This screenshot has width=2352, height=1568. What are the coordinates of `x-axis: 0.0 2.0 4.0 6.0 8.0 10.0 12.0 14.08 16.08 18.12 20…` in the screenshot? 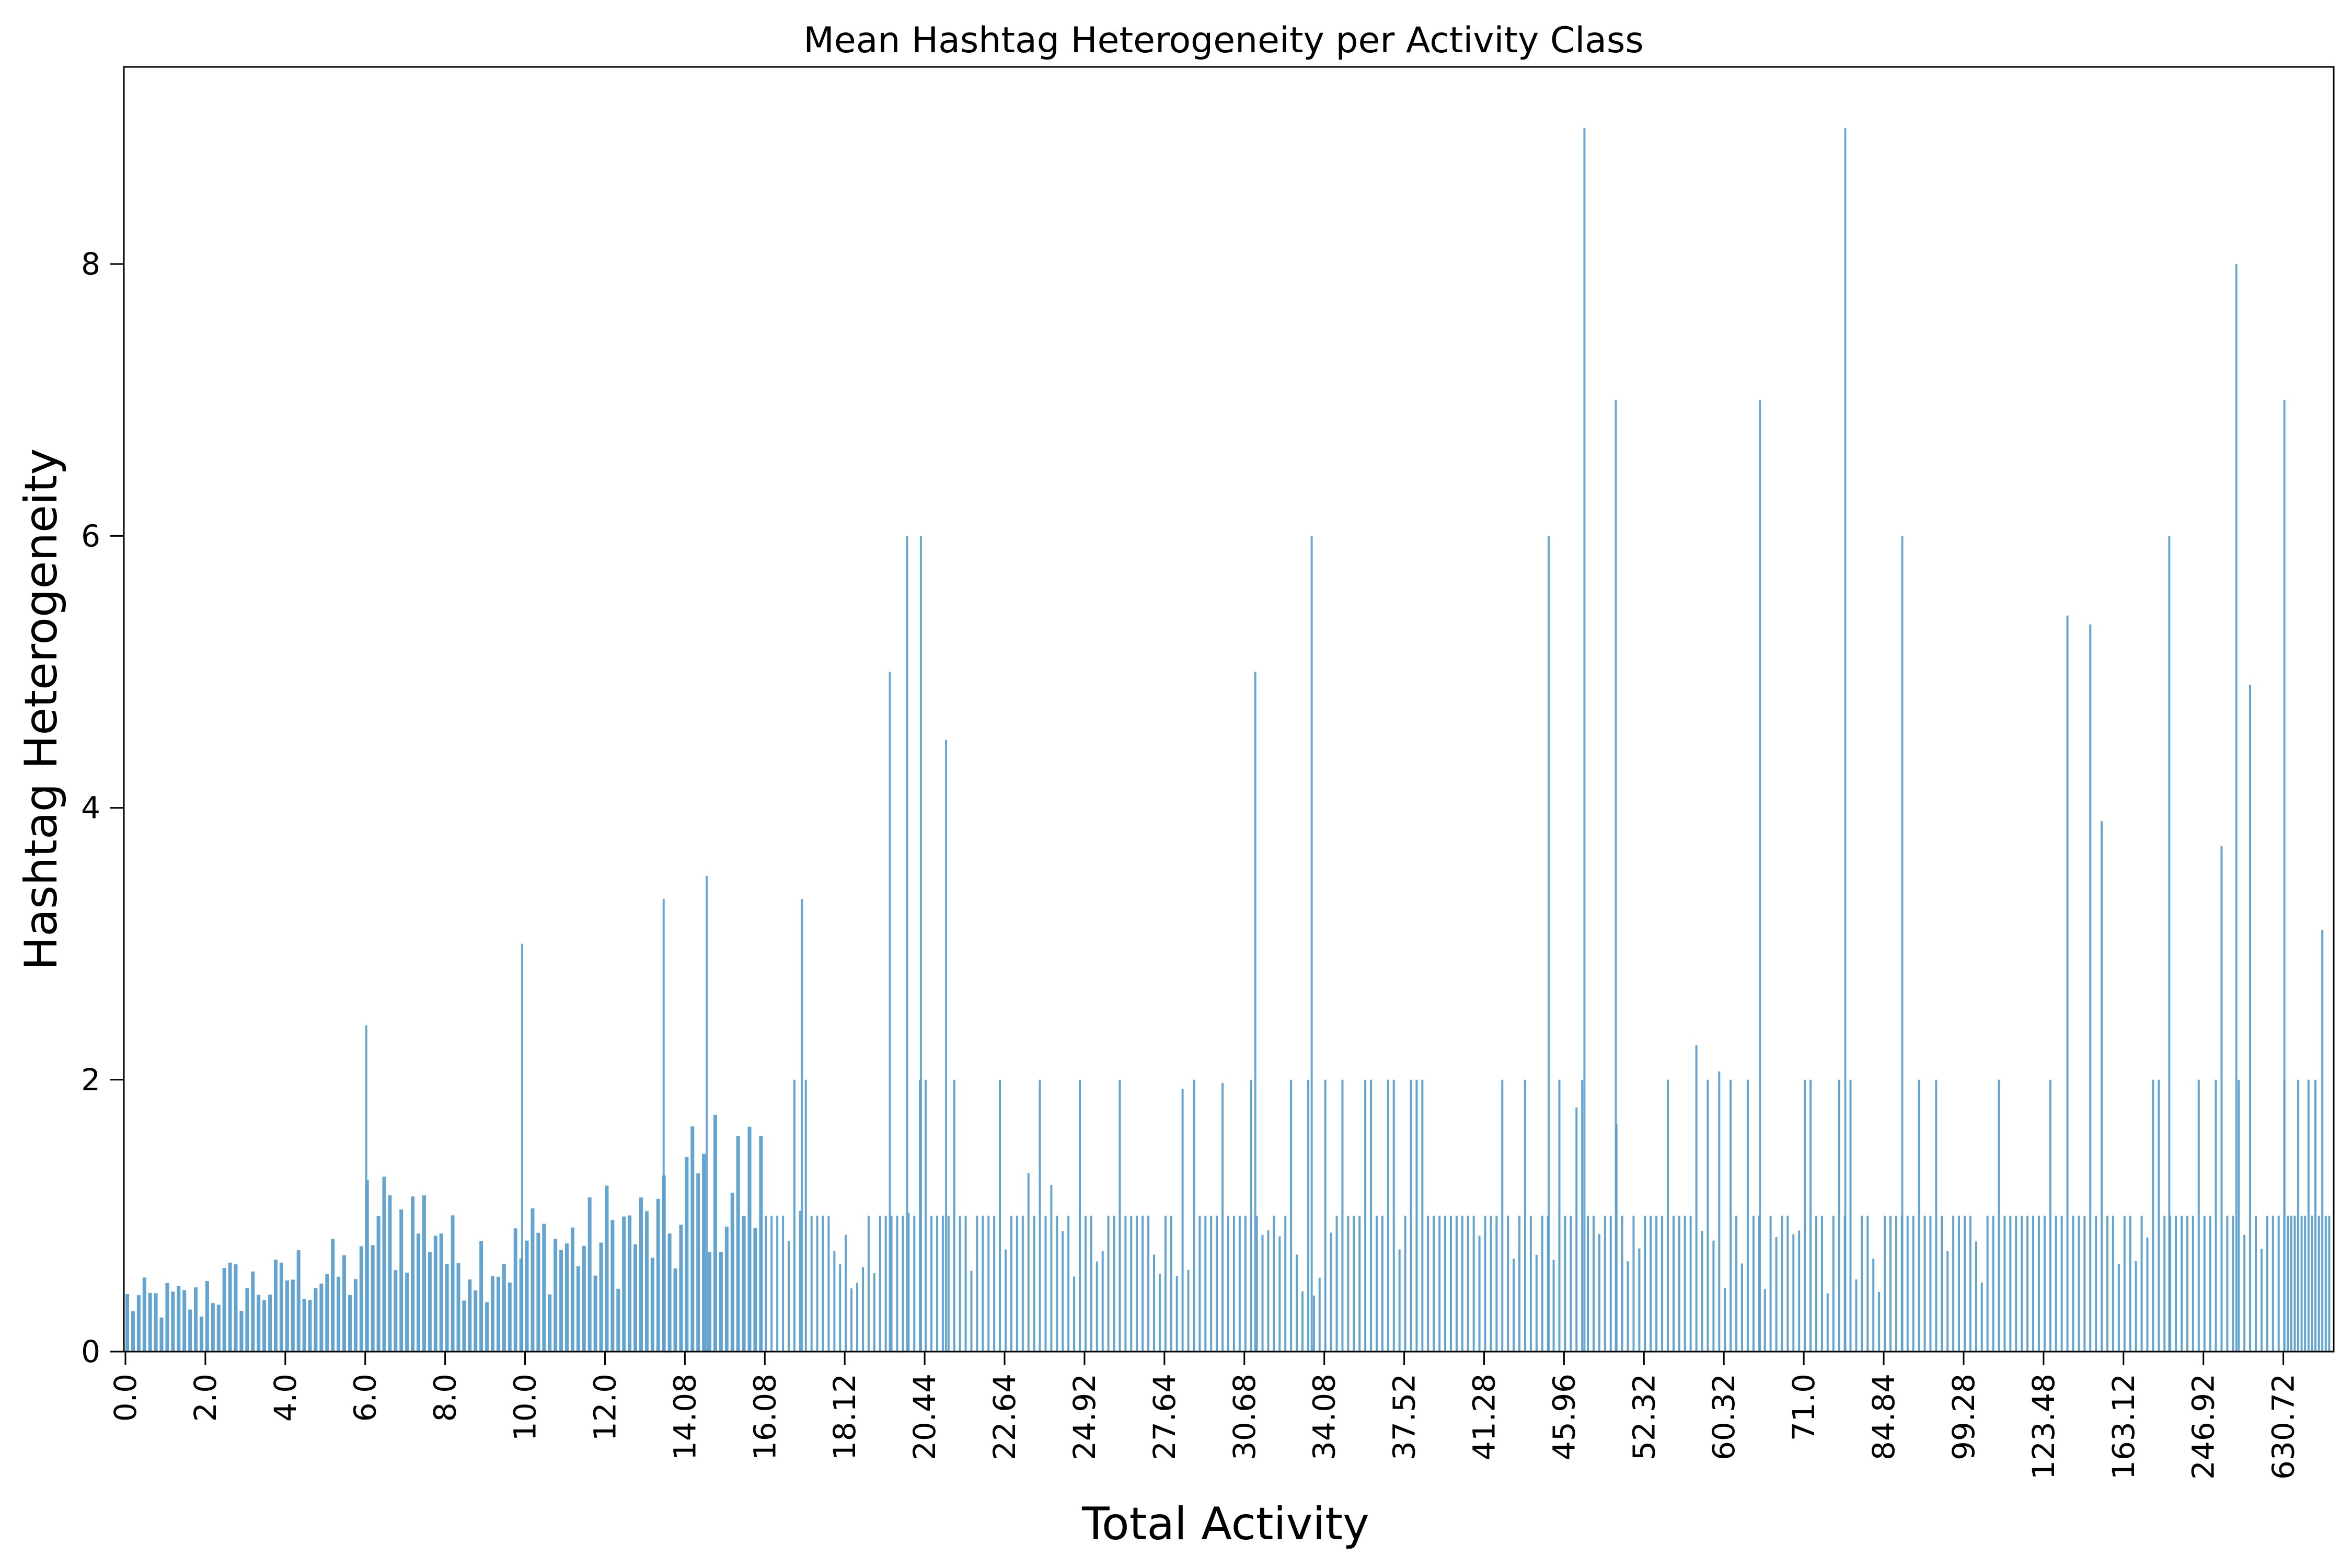 It's located at (1204, 1416).